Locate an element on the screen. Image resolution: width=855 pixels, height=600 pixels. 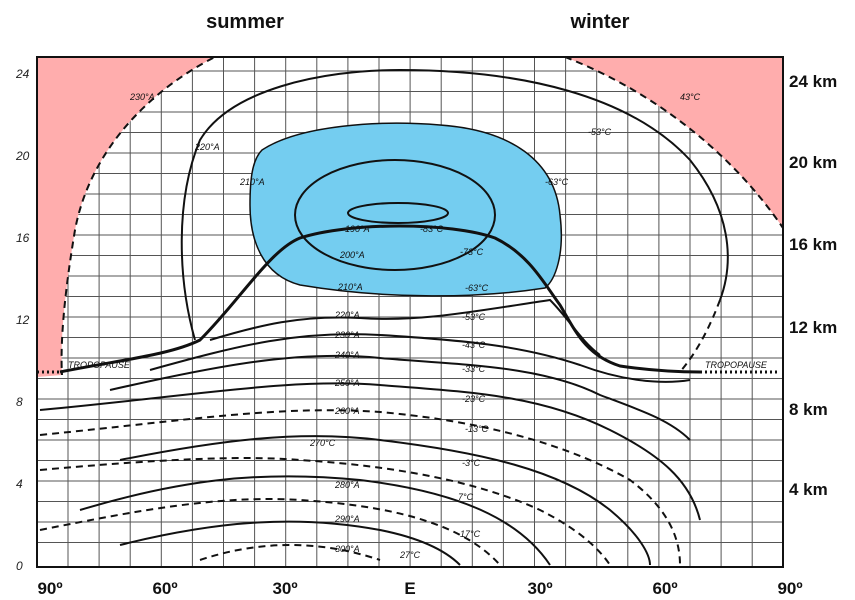
y-tick-label: 12 km is located at coordinates (813, 327).